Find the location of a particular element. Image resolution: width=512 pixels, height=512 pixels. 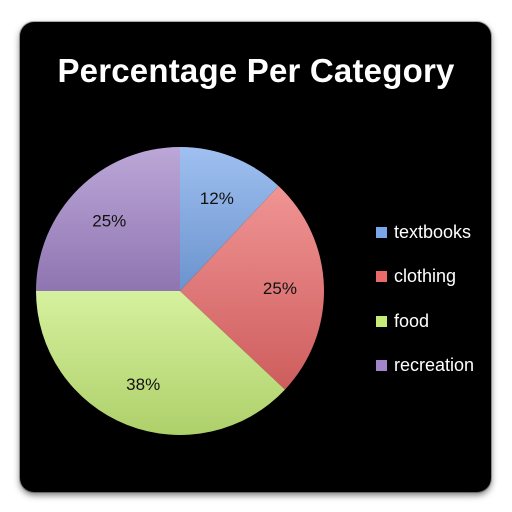

legend-item-clothing: clothing is located at coordinates (425, 277).